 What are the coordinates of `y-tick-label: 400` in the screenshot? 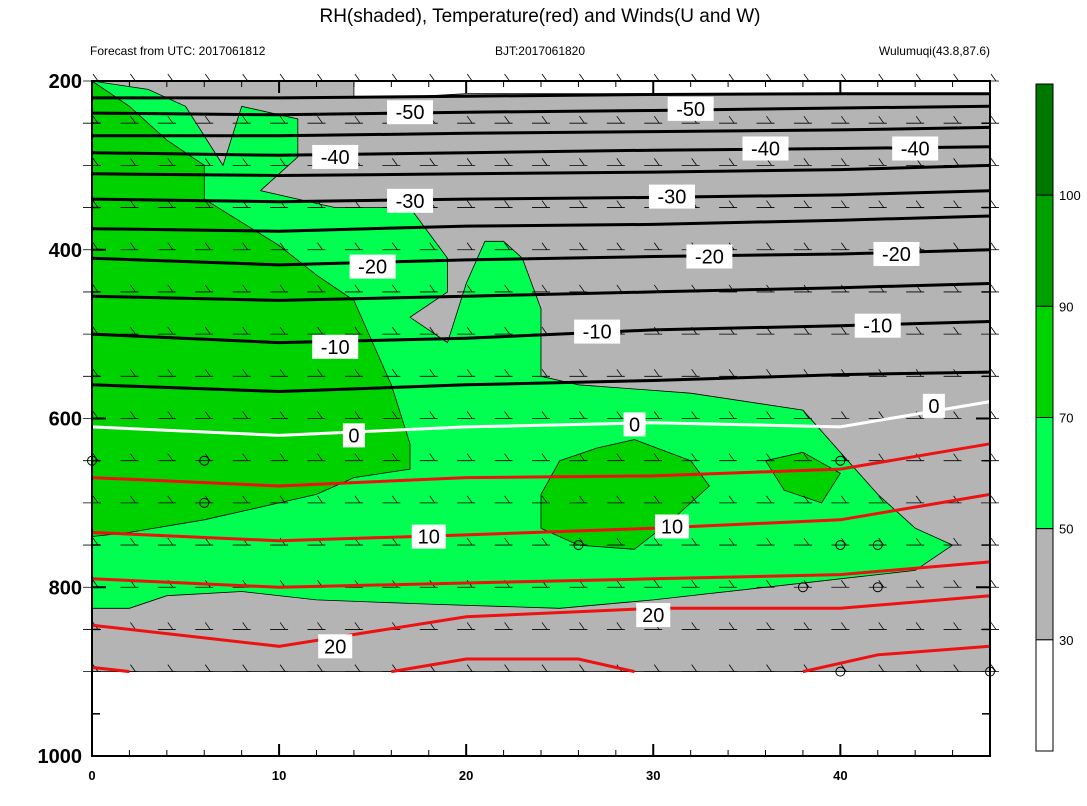 It's located at (65, 251).